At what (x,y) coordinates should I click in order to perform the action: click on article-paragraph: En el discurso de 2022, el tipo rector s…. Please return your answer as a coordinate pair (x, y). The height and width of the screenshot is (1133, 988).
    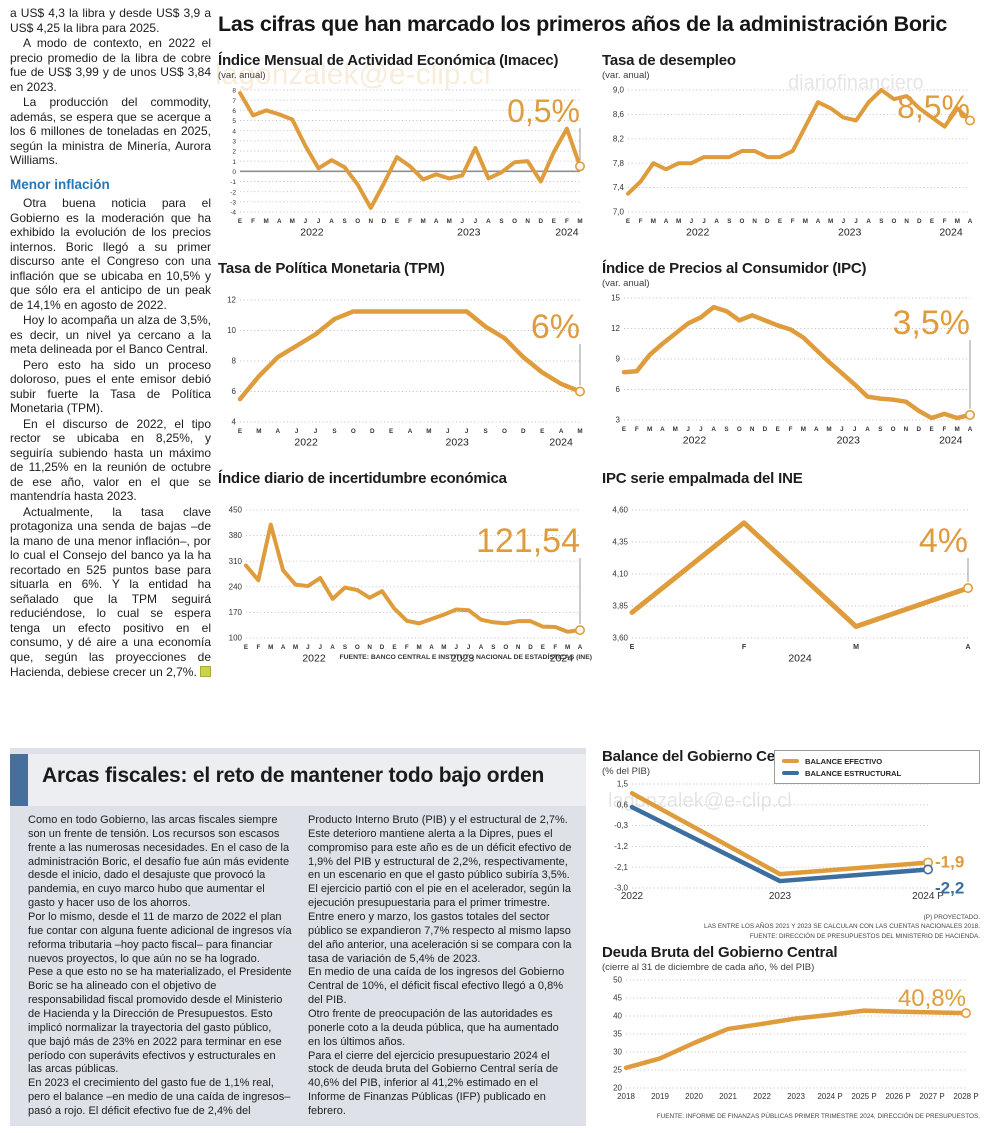
    Looking at the image, I should click on (110, 460).